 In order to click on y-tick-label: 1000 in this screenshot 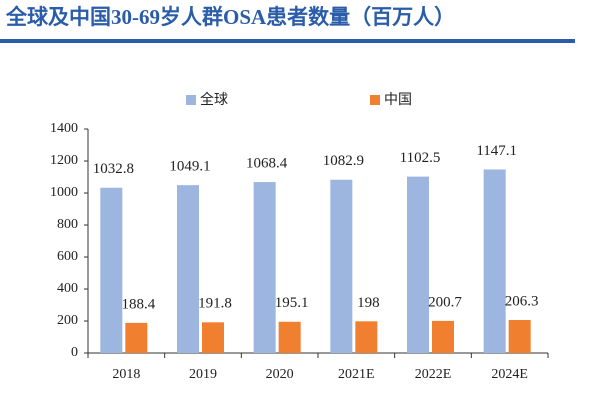, I will do `click(64, 192)`.